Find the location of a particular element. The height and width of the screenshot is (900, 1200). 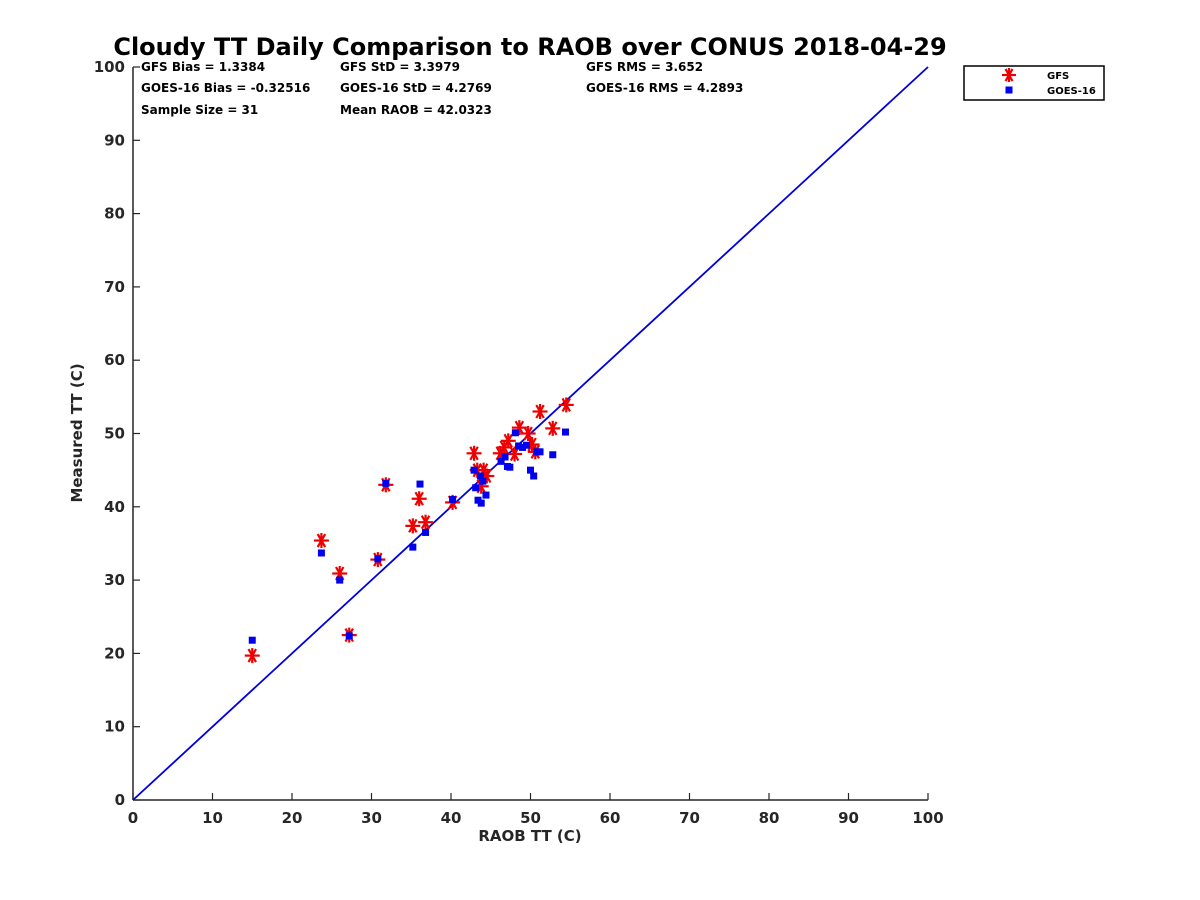

x-tick-label: 70 is located at coordinates (689, 818).